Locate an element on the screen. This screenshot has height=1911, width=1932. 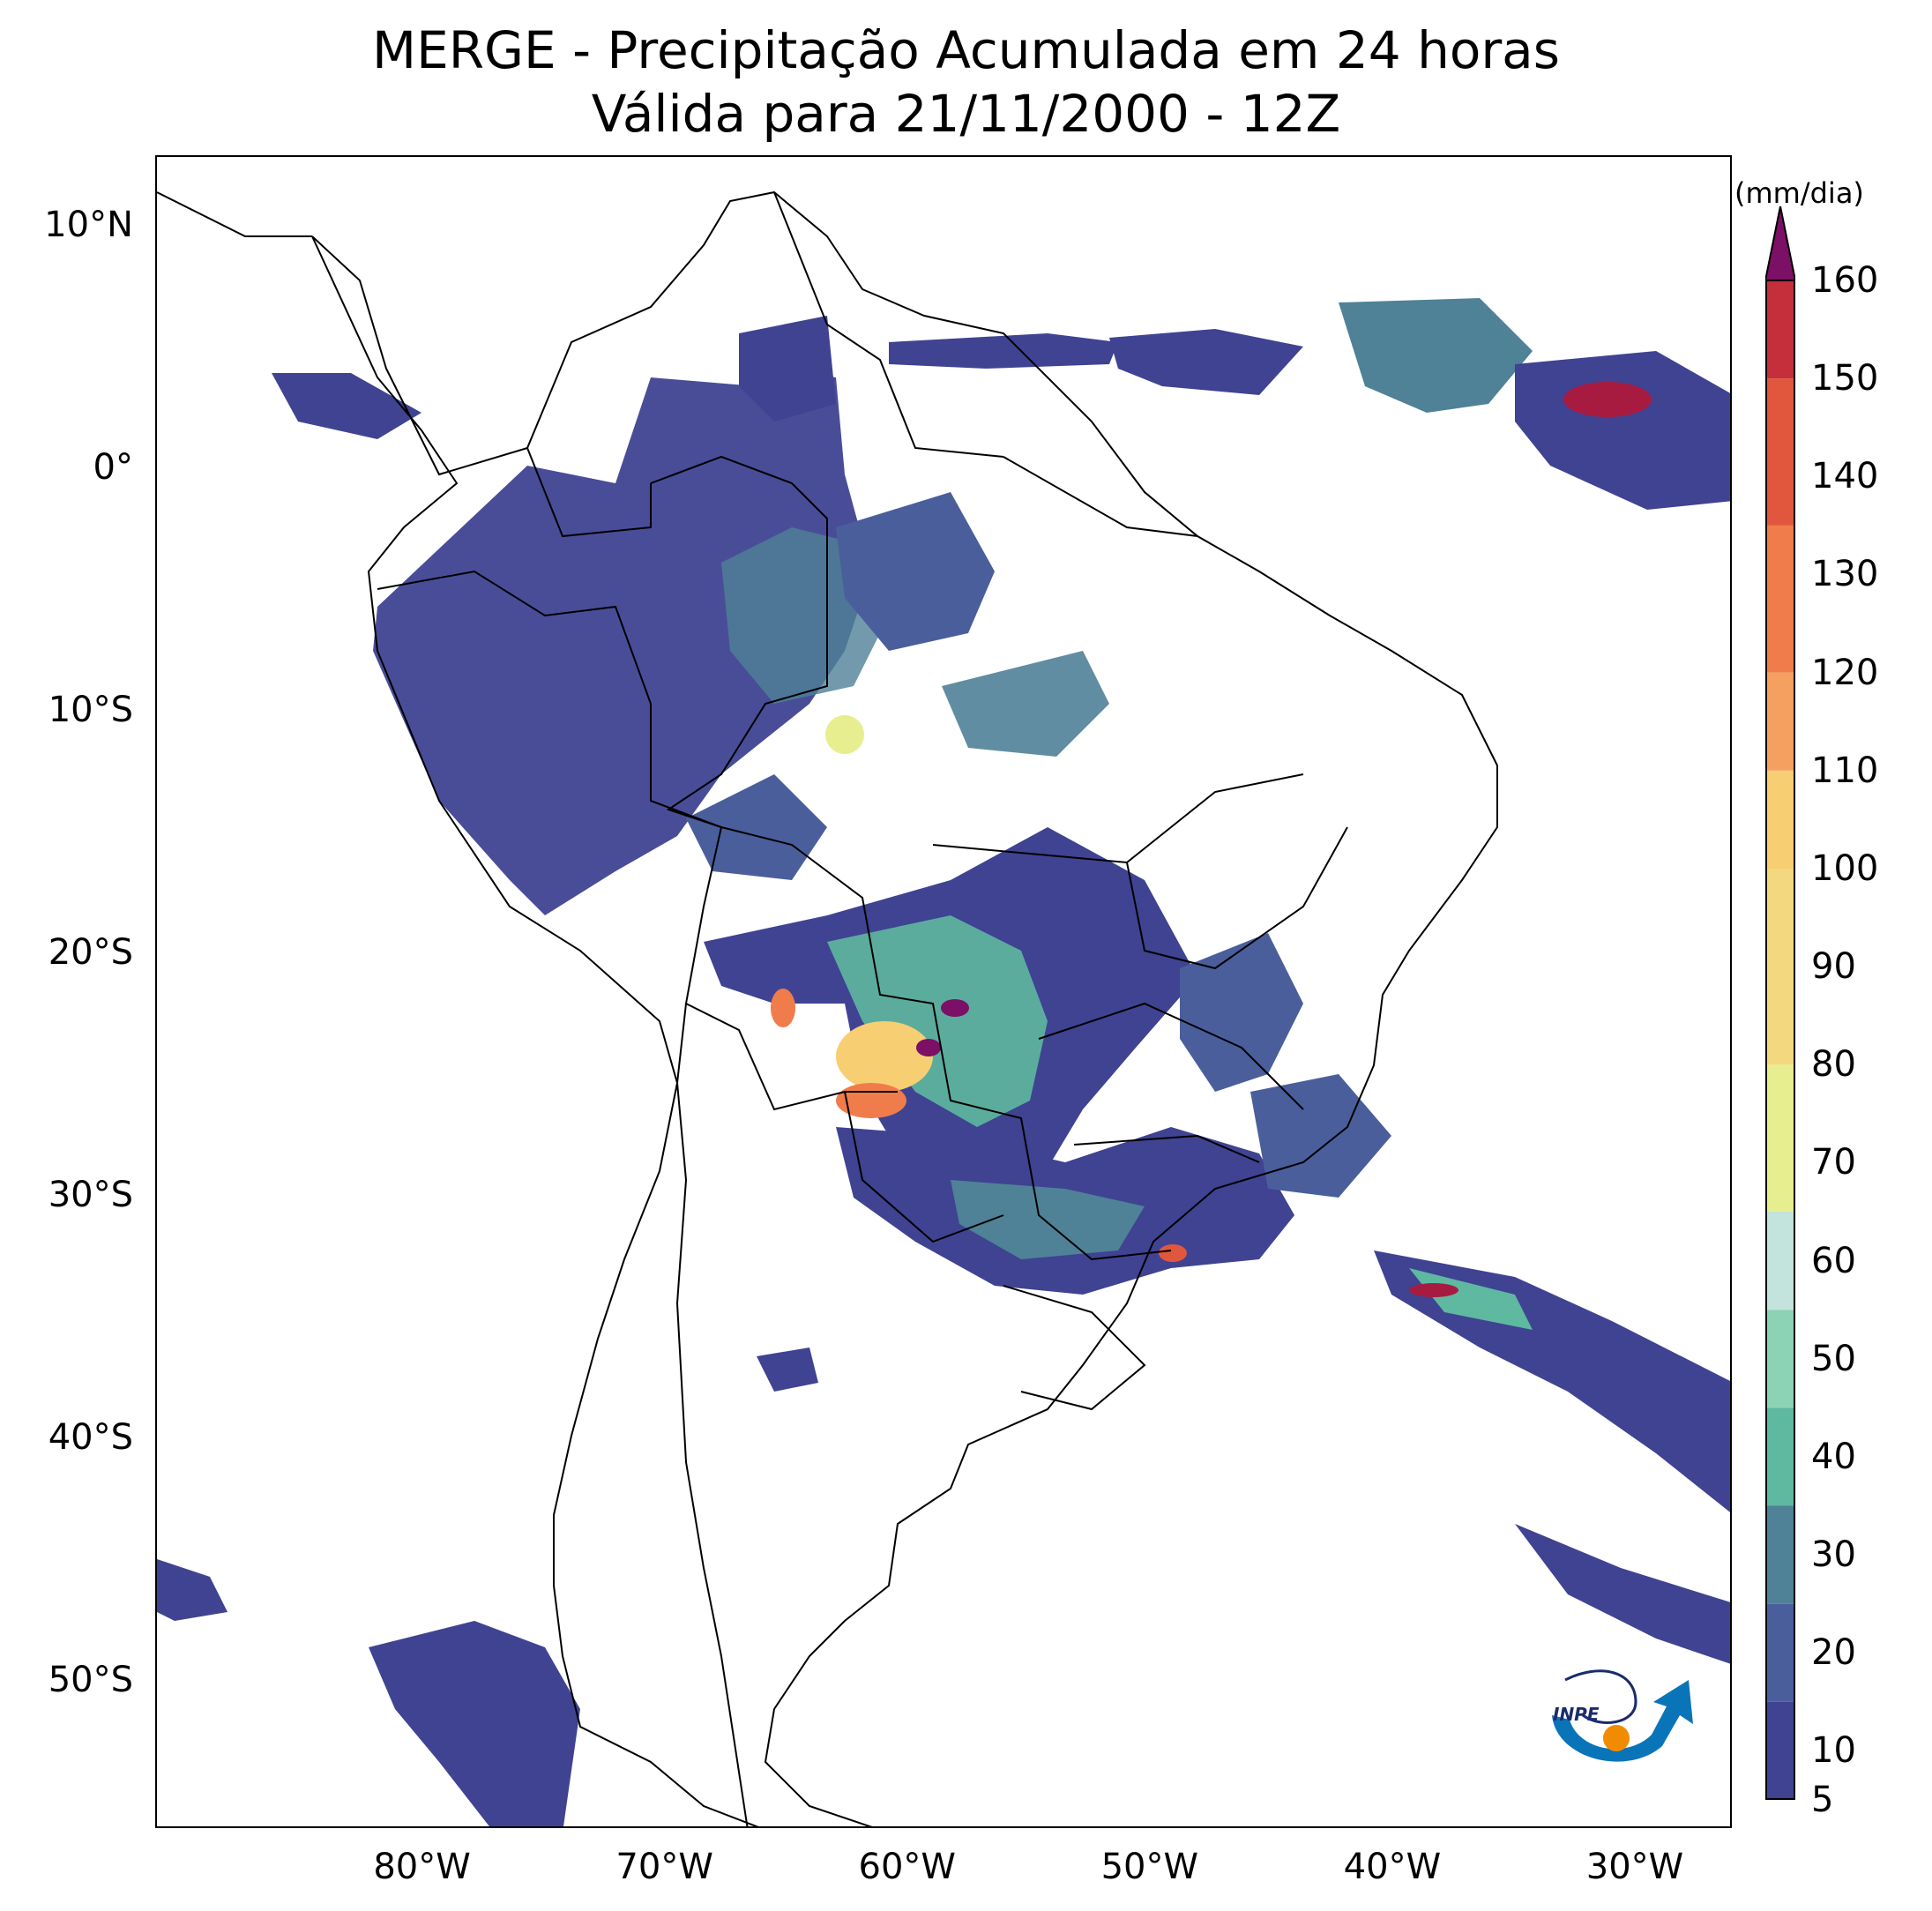
colorbar-tick-label: 30 is located at coordinates (1833, 1555).